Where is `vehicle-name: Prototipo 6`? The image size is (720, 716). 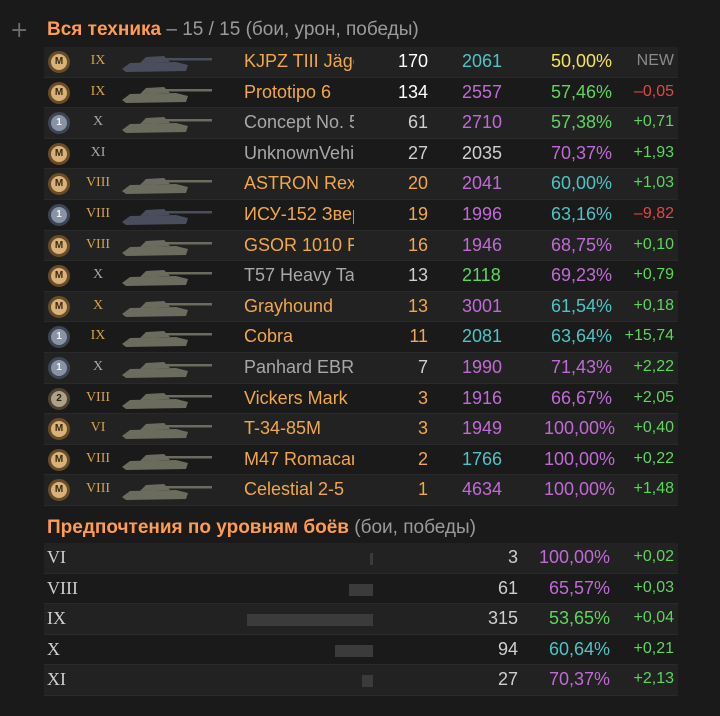
vehicle-name: Prototipo 6 is located at coordinates (288, 91).